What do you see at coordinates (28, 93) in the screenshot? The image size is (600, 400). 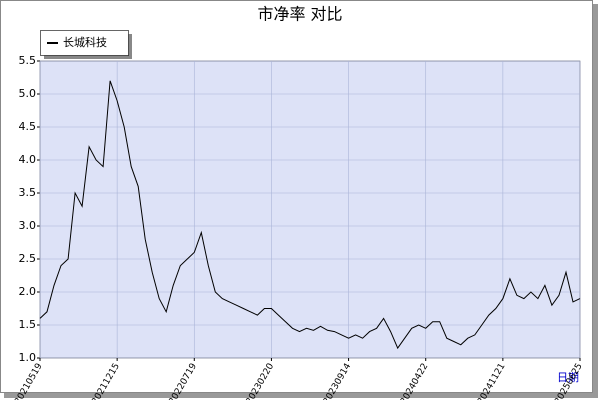 I see `y-tick-label: 5.0` at bounding box center [28, 93].